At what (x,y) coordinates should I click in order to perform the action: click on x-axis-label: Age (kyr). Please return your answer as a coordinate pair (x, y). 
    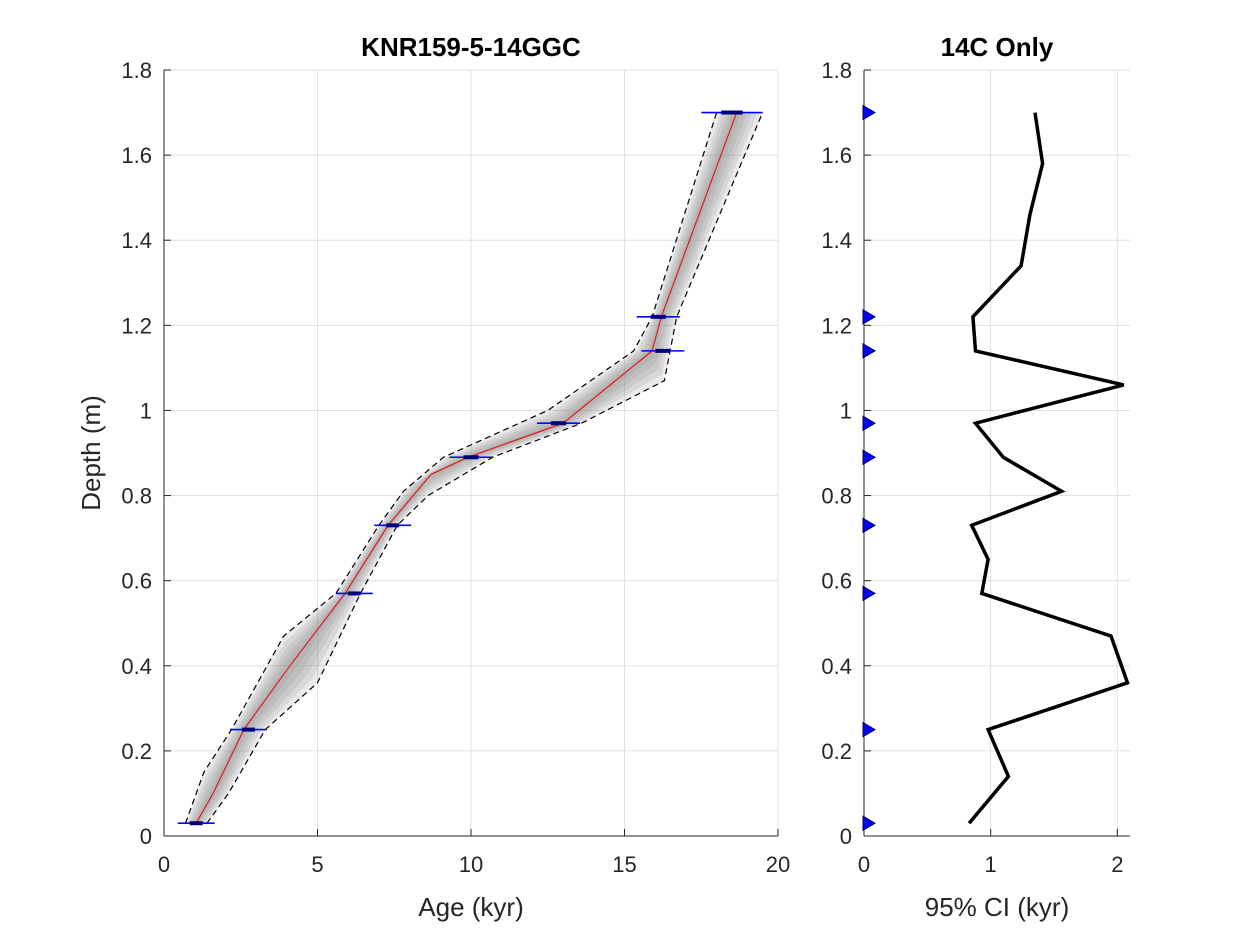
    Looking at the image, I should click on (470, 907).